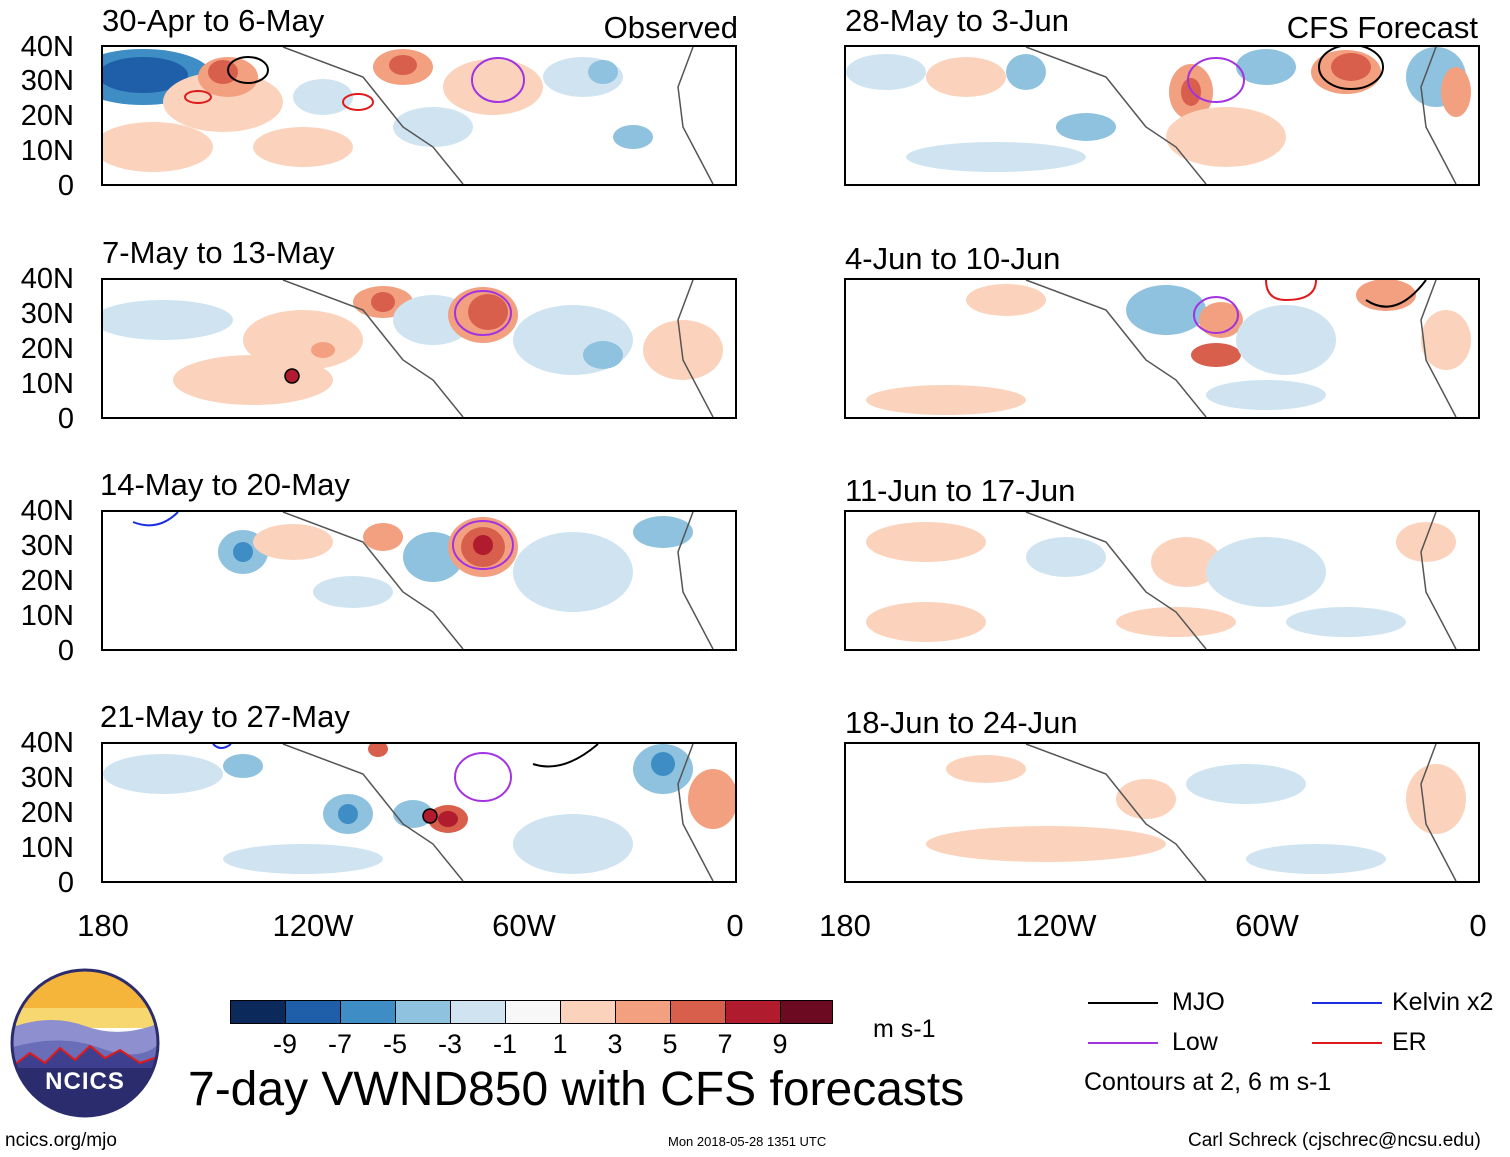 This screenshot has height=1157, width=1510. What do you see at coordinates (61, 1140) in the screenshot?
I see `footer-url: ncics.org/mjo` at bounding box center [61, 1140].